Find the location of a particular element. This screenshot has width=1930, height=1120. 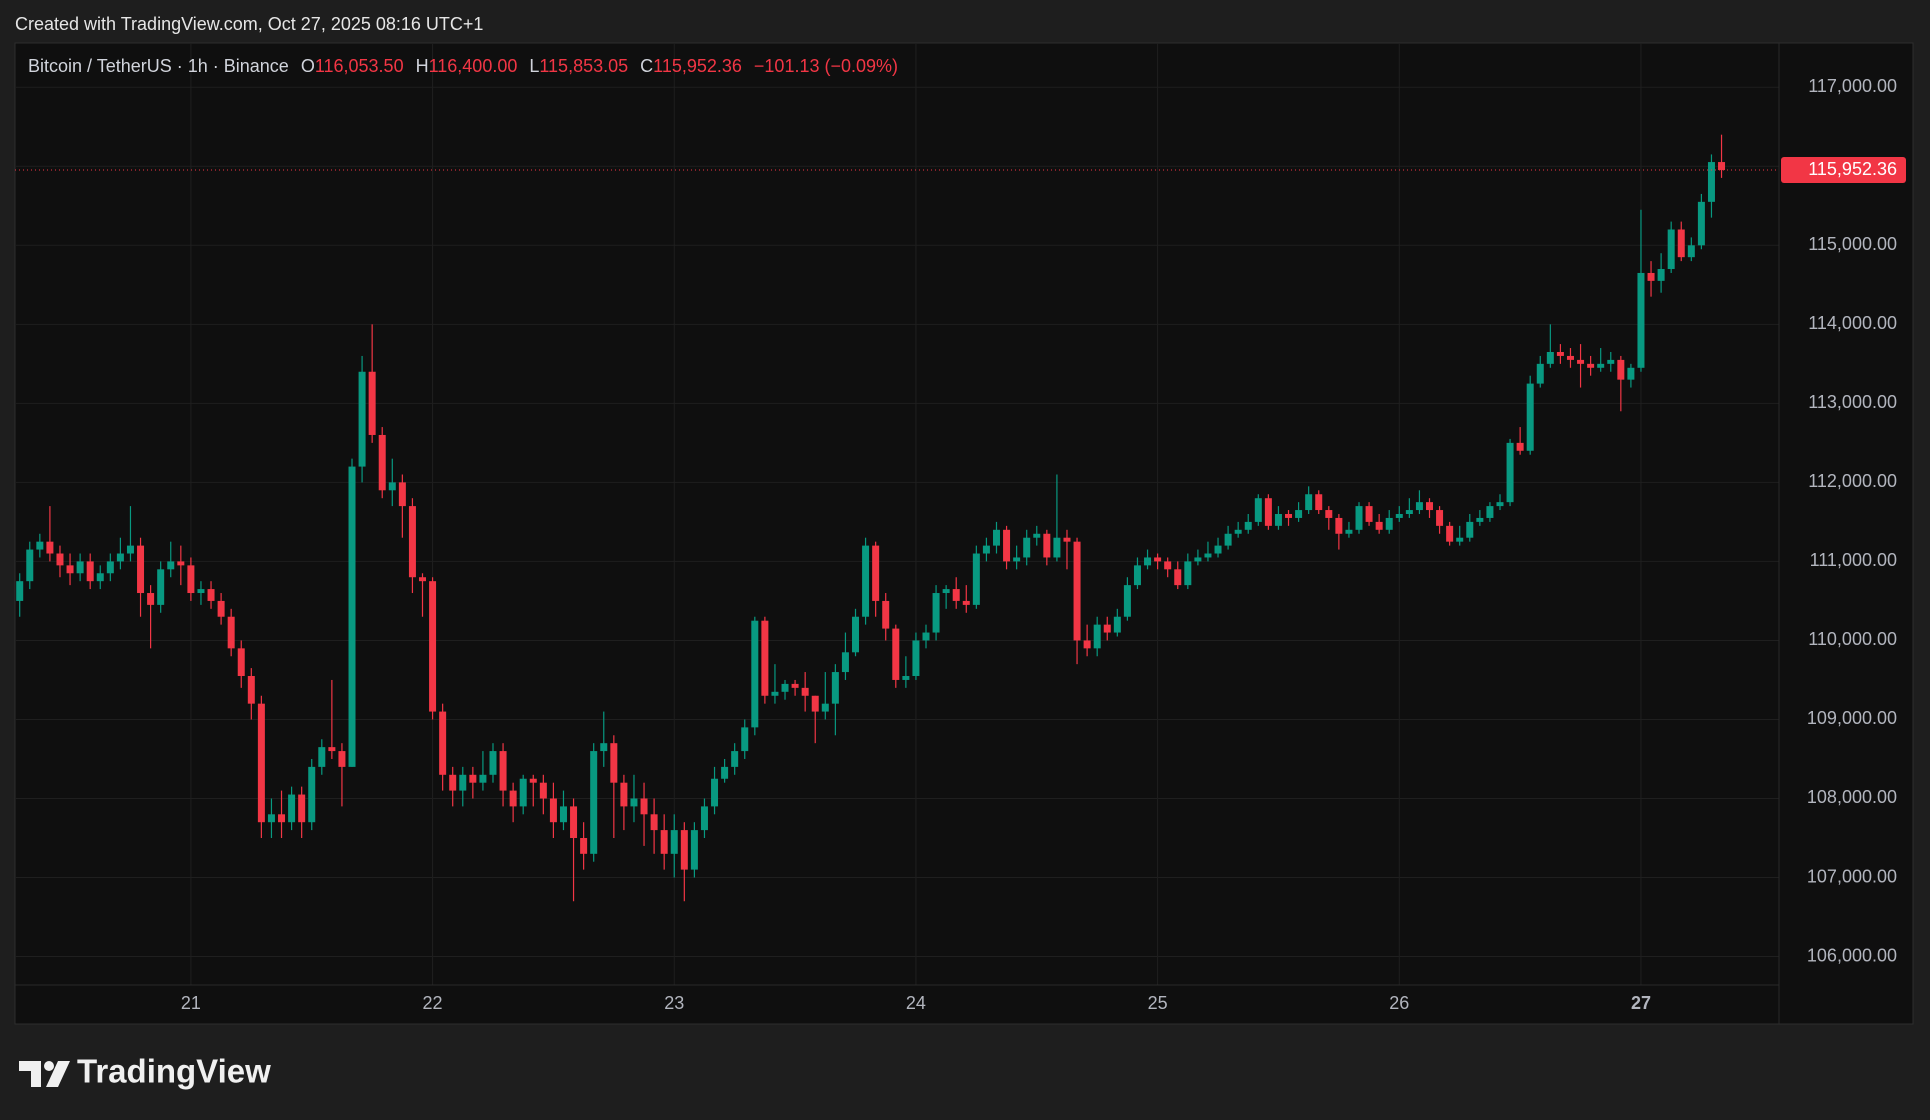

logo-slash is located at coordinates (58, 1074).